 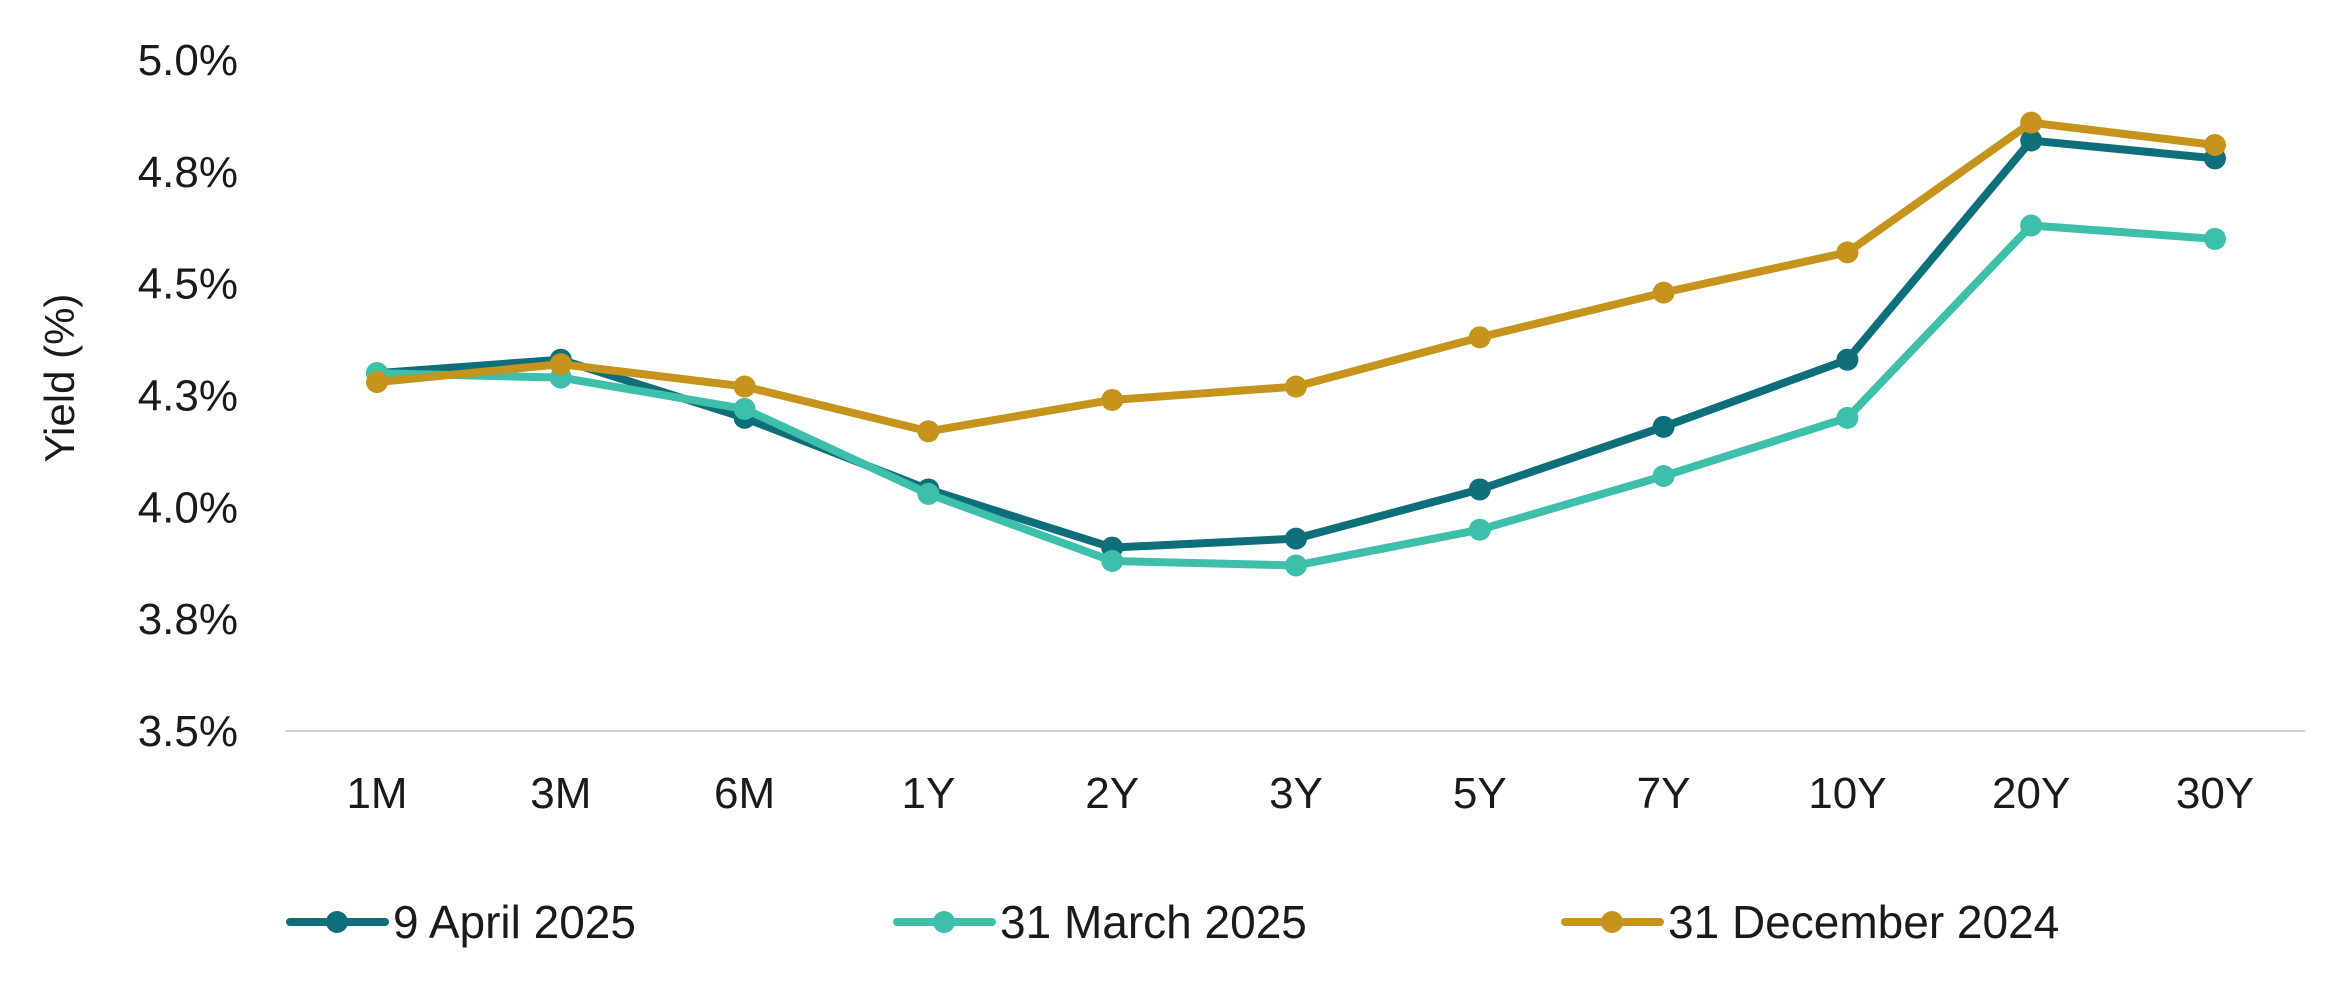 What do you see at coordinates (188, 284) in the screenshot?
I see `y-tick-label: 4.5%` at bounding box center [188, 284].